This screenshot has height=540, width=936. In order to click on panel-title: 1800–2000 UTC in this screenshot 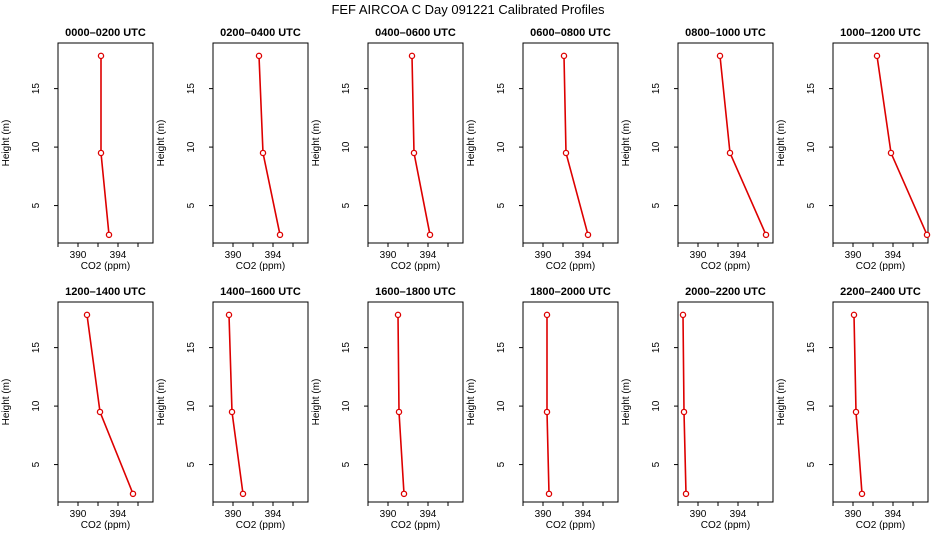, I will do `click(570, 292)`.